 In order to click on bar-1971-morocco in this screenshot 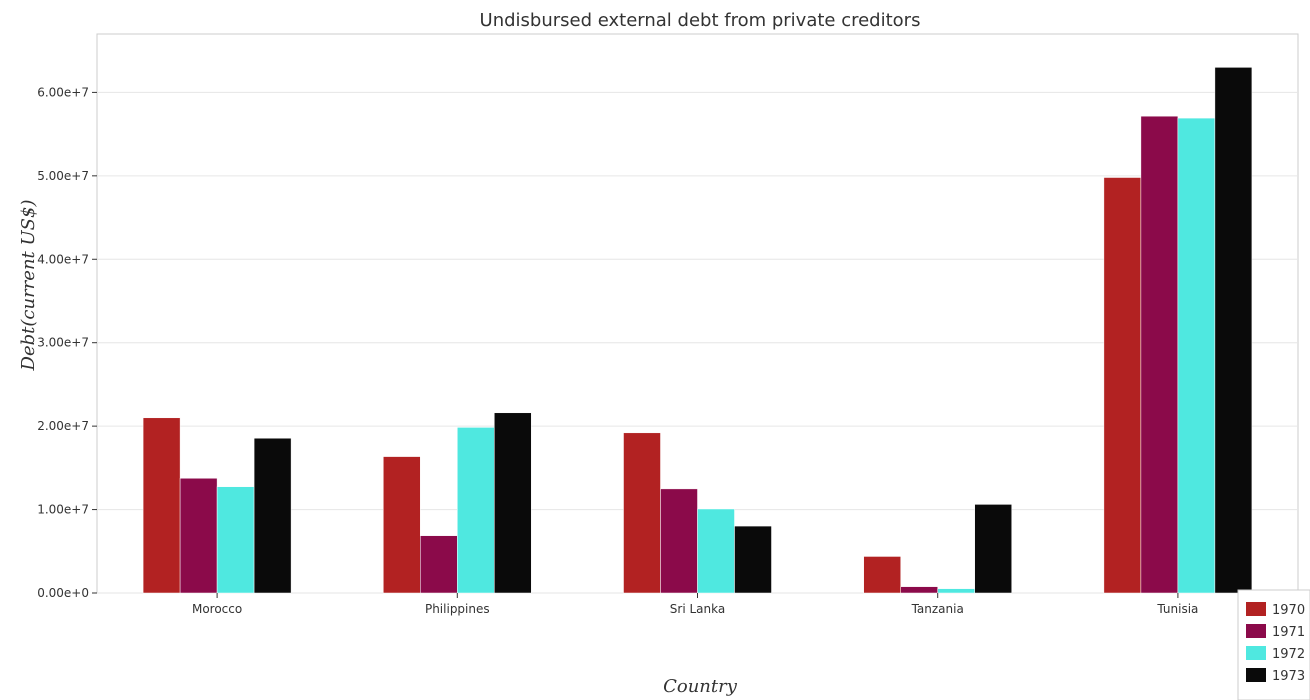, I will do `click(198, 536)`.